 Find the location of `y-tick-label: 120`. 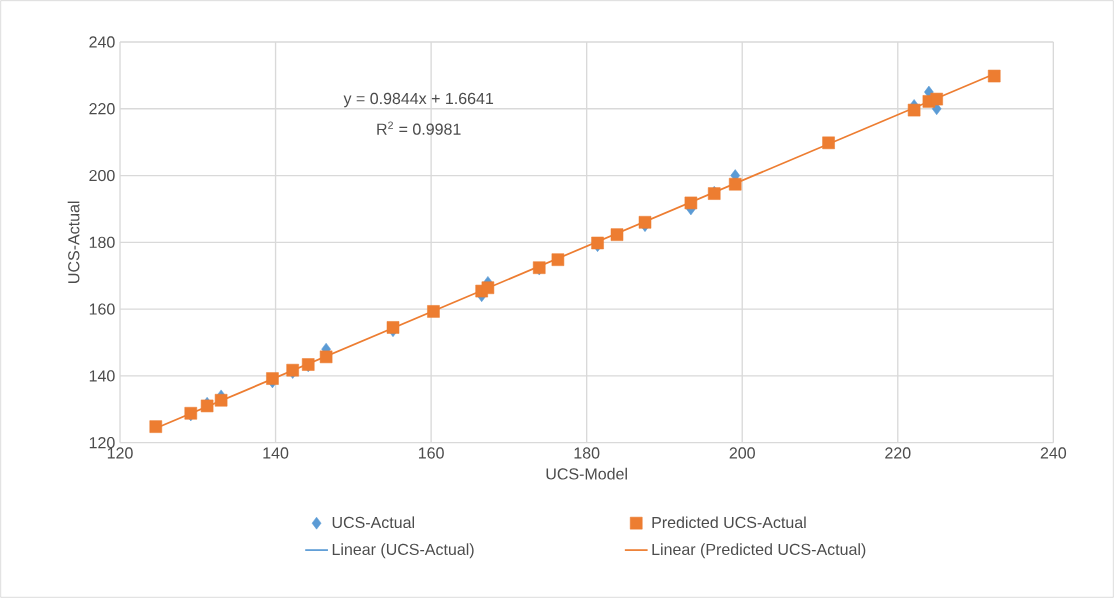

y-tick-label: 120 is located at coordinates (102, 443).